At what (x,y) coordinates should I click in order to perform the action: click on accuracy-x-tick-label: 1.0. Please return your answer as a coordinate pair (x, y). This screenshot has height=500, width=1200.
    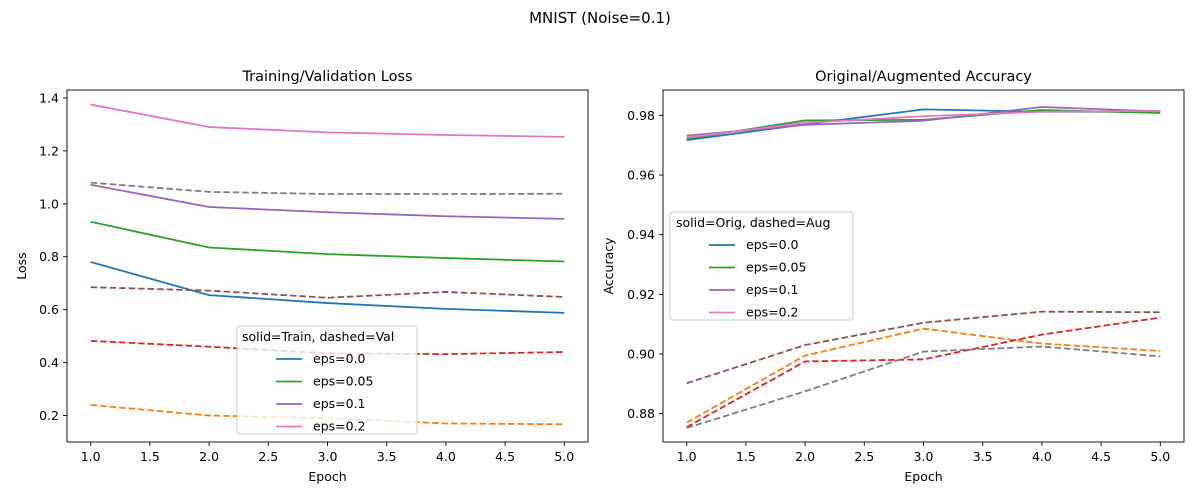
    Looking at the image, I should click on (687, 456).